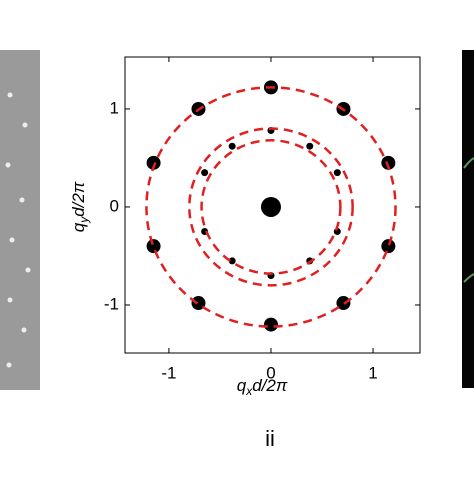 The width and height of the screenshot is (474, 482). I want to click on y-tick-label: 1, so click(114, 107).